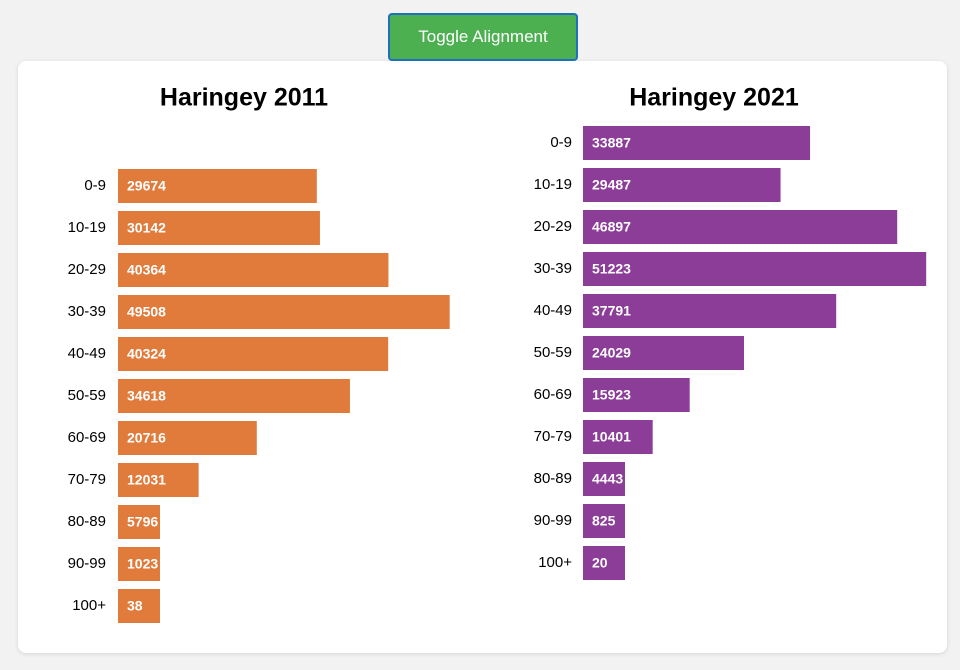  Describe the element at coordinates (611, 437) in the screenshot. I see `value-label: 10401` at that location.